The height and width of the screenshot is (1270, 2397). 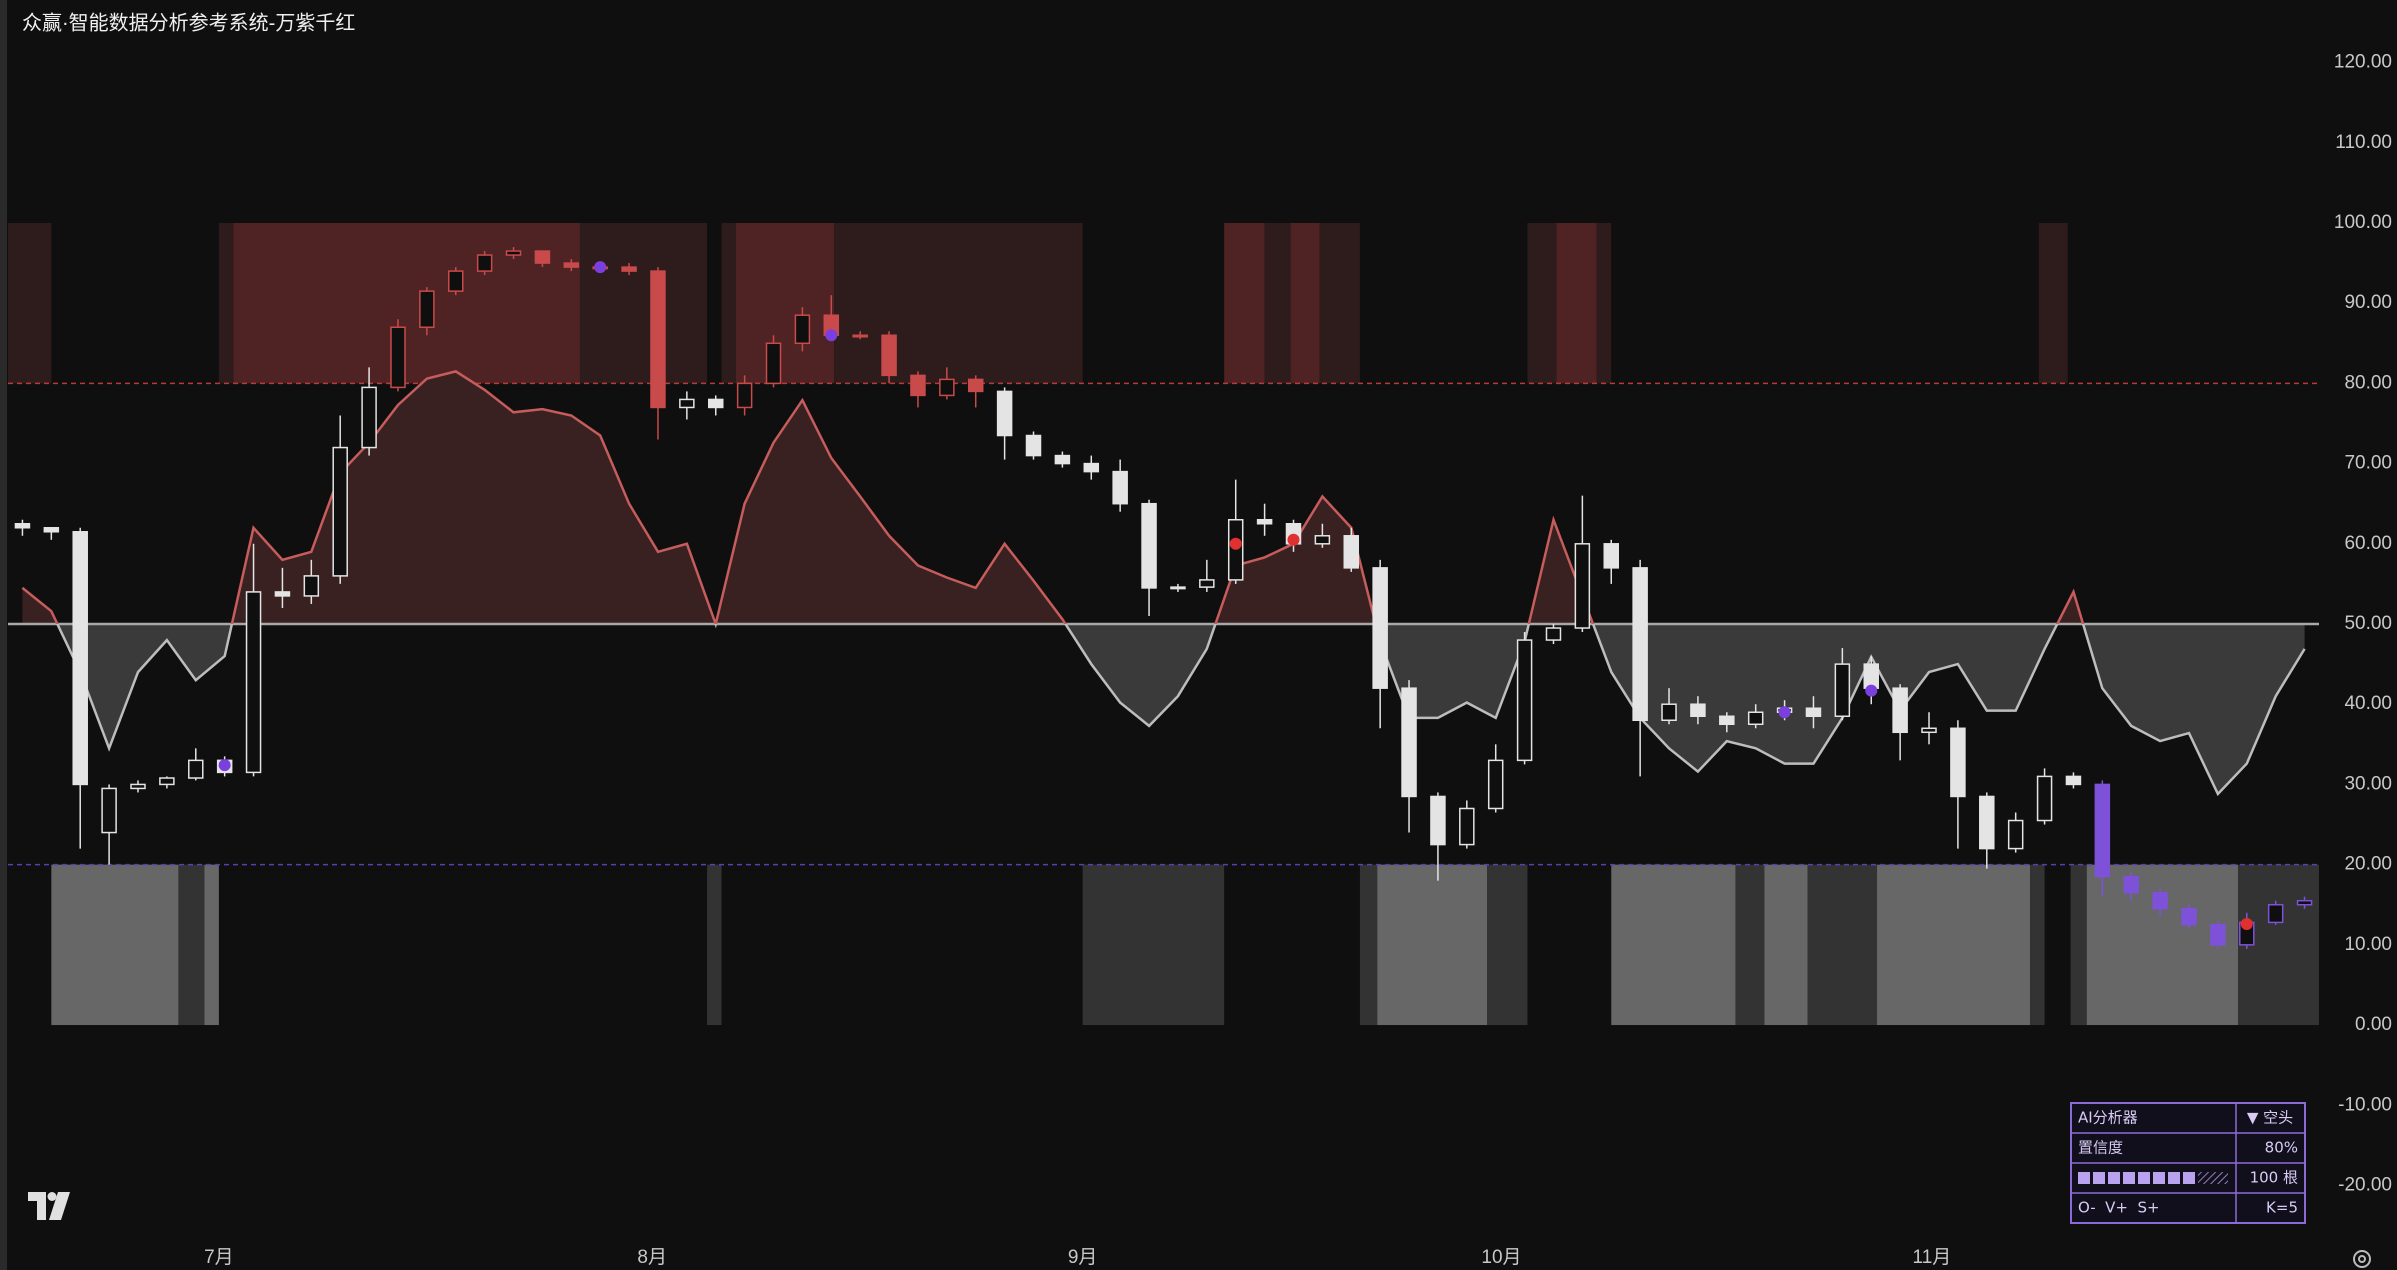 I want to click on y-tick-label: 20.00, so click(x=2368, y=864).